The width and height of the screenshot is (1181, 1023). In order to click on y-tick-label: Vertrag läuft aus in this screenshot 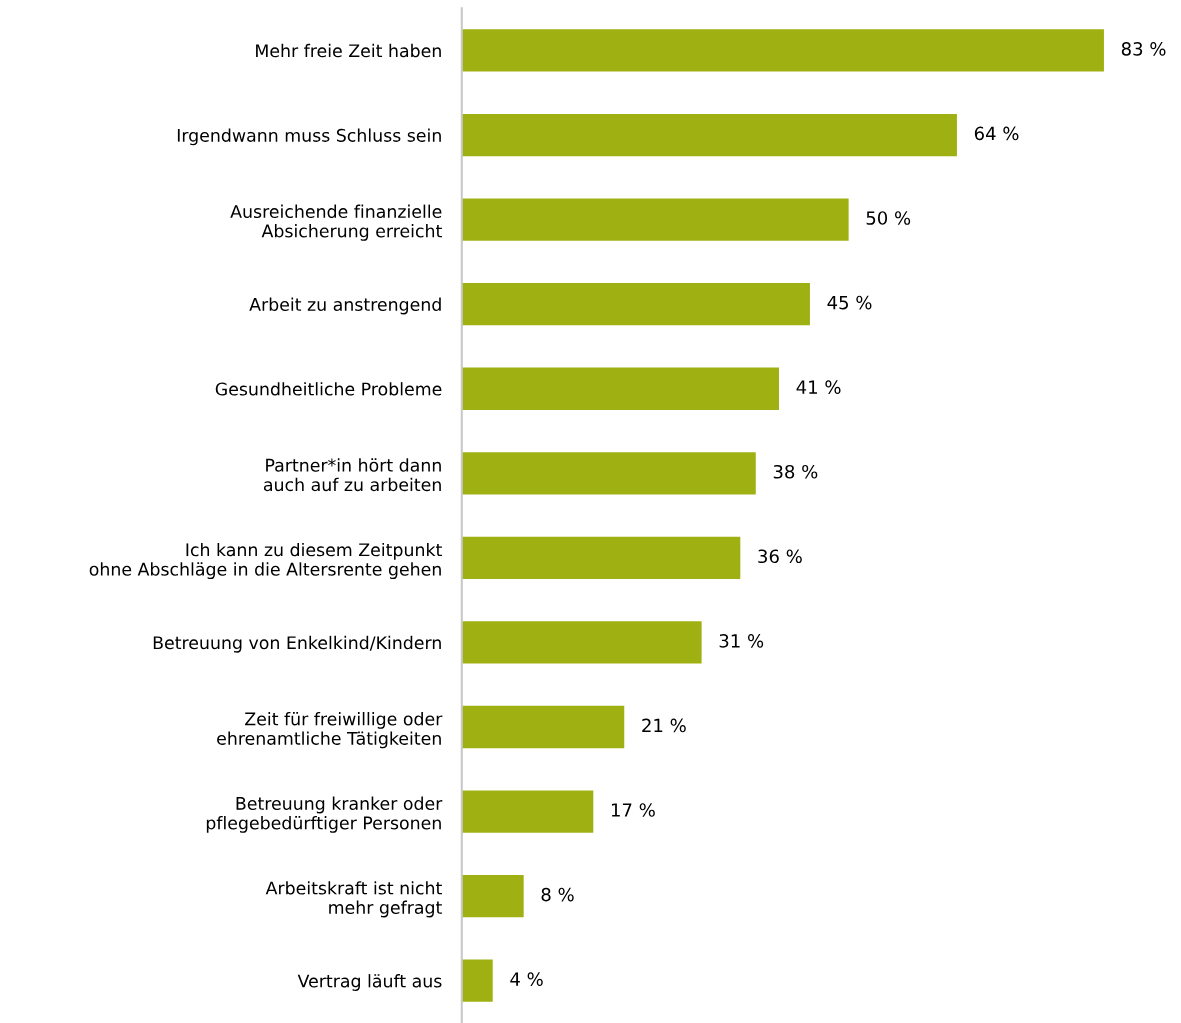, I will do `click(369, 982)`.